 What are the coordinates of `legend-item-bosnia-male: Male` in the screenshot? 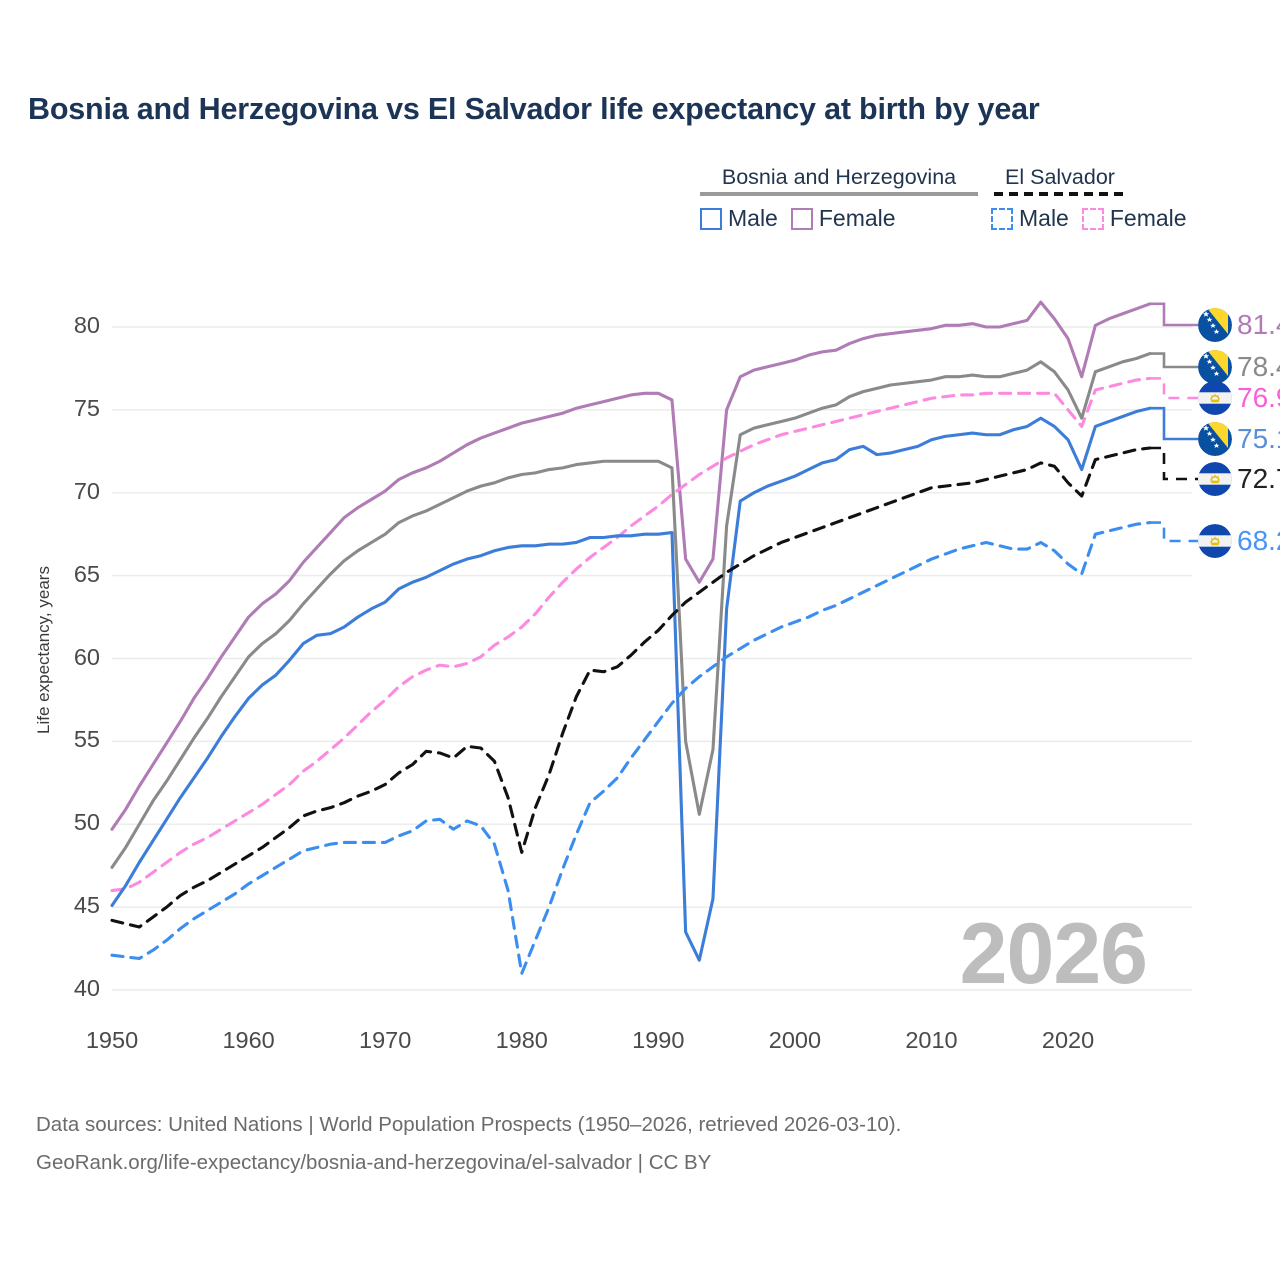 It's located at (739, 218).